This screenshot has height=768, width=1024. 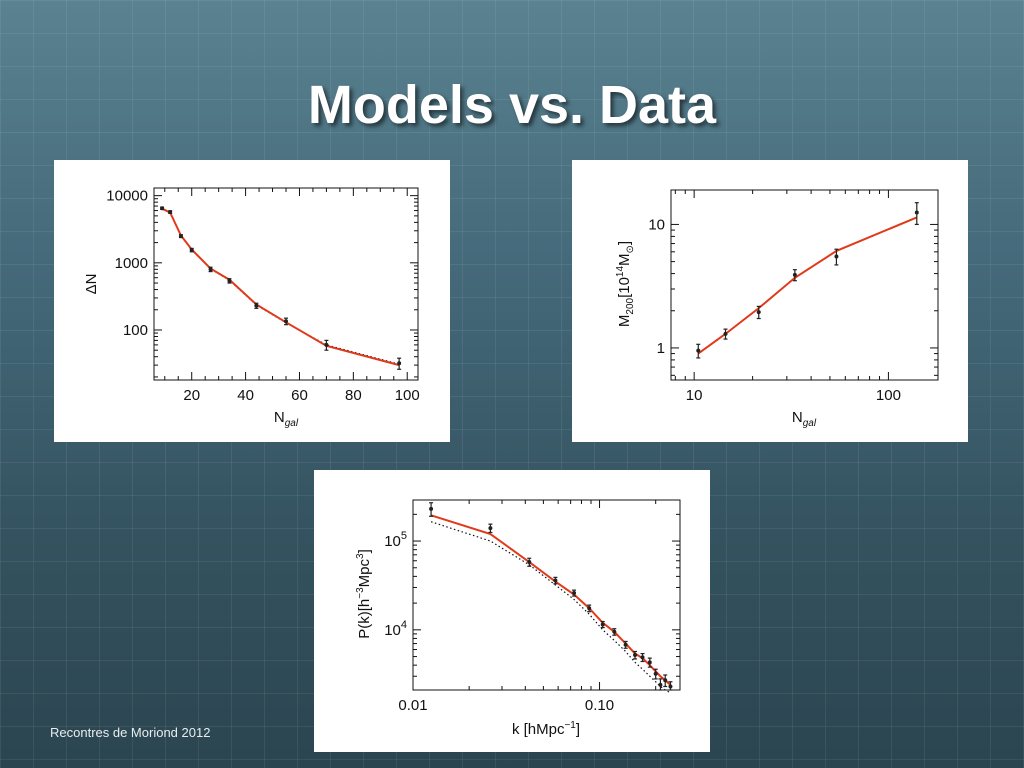 I want to click on x-axis-label: k [hMpc−1], so click(x=546, y=729).